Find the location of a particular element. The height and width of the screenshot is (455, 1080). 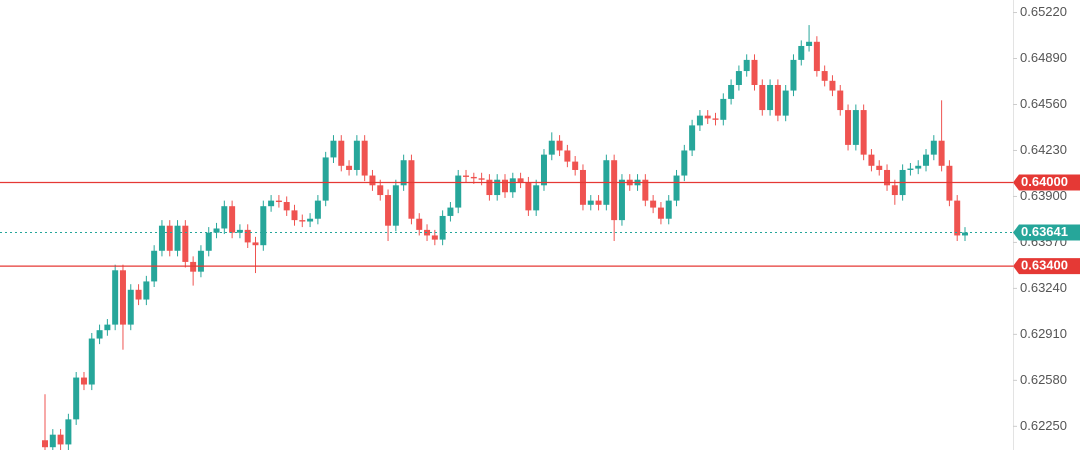

y-tick-label: 0.64230 is located at coordinates (1043, 149).